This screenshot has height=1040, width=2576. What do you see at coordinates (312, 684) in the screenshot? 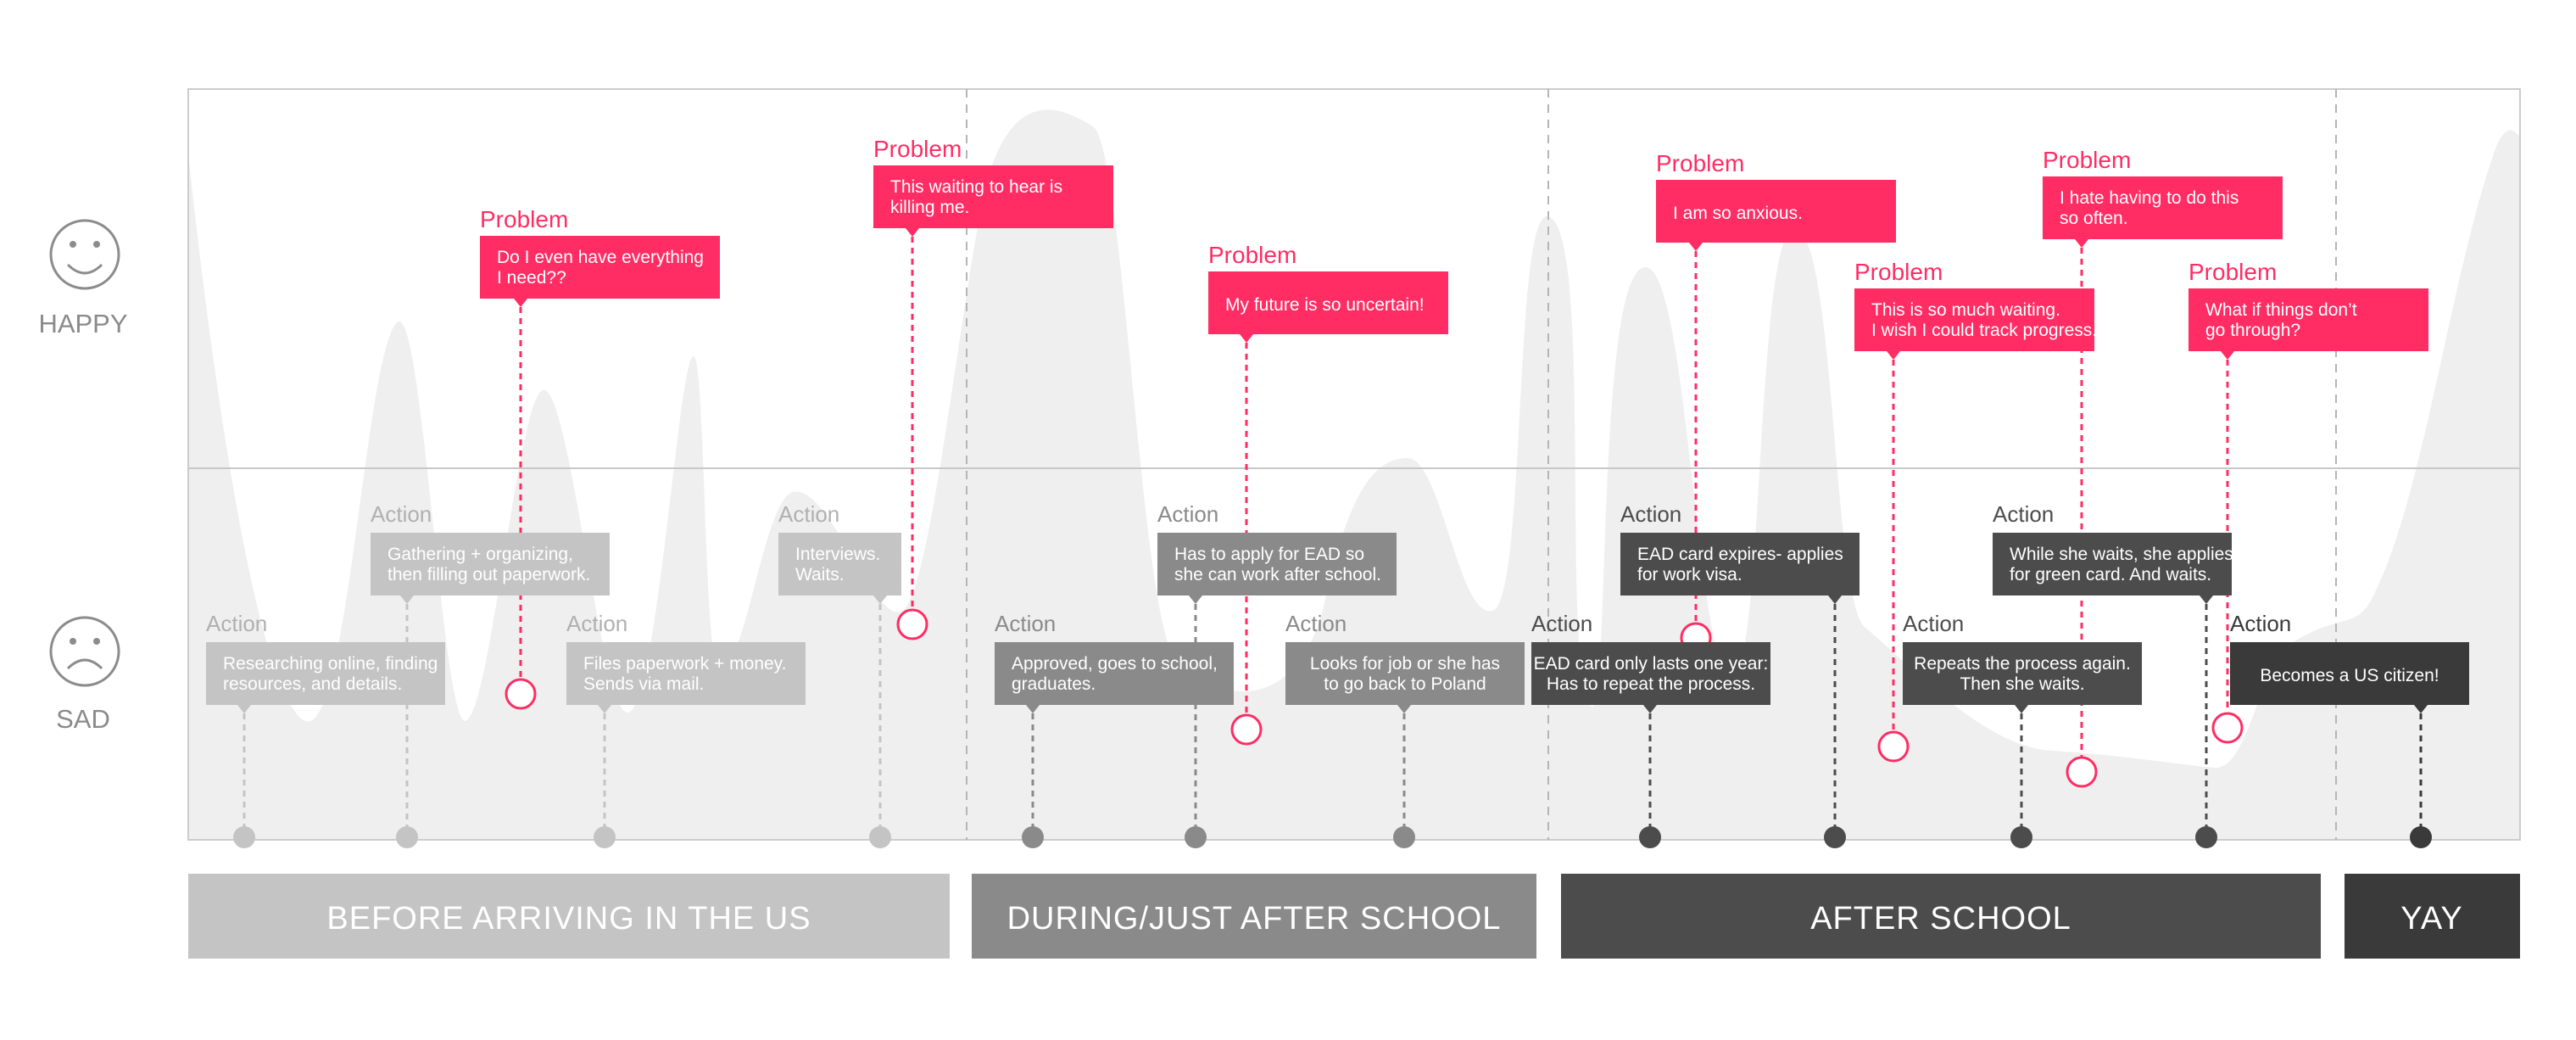
I see `action-text: resources, and details.` at bounding box center [312, 684].